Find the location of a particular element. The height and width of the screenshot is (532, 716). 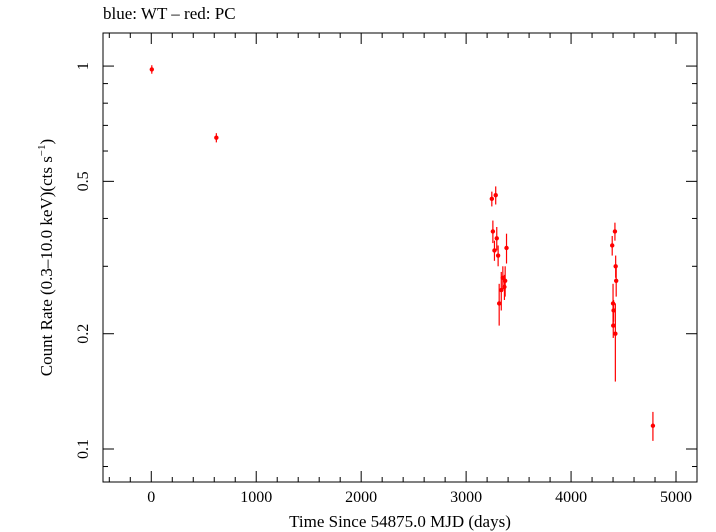

x-tick-label: 4000 is located at coordinates (571, 497).